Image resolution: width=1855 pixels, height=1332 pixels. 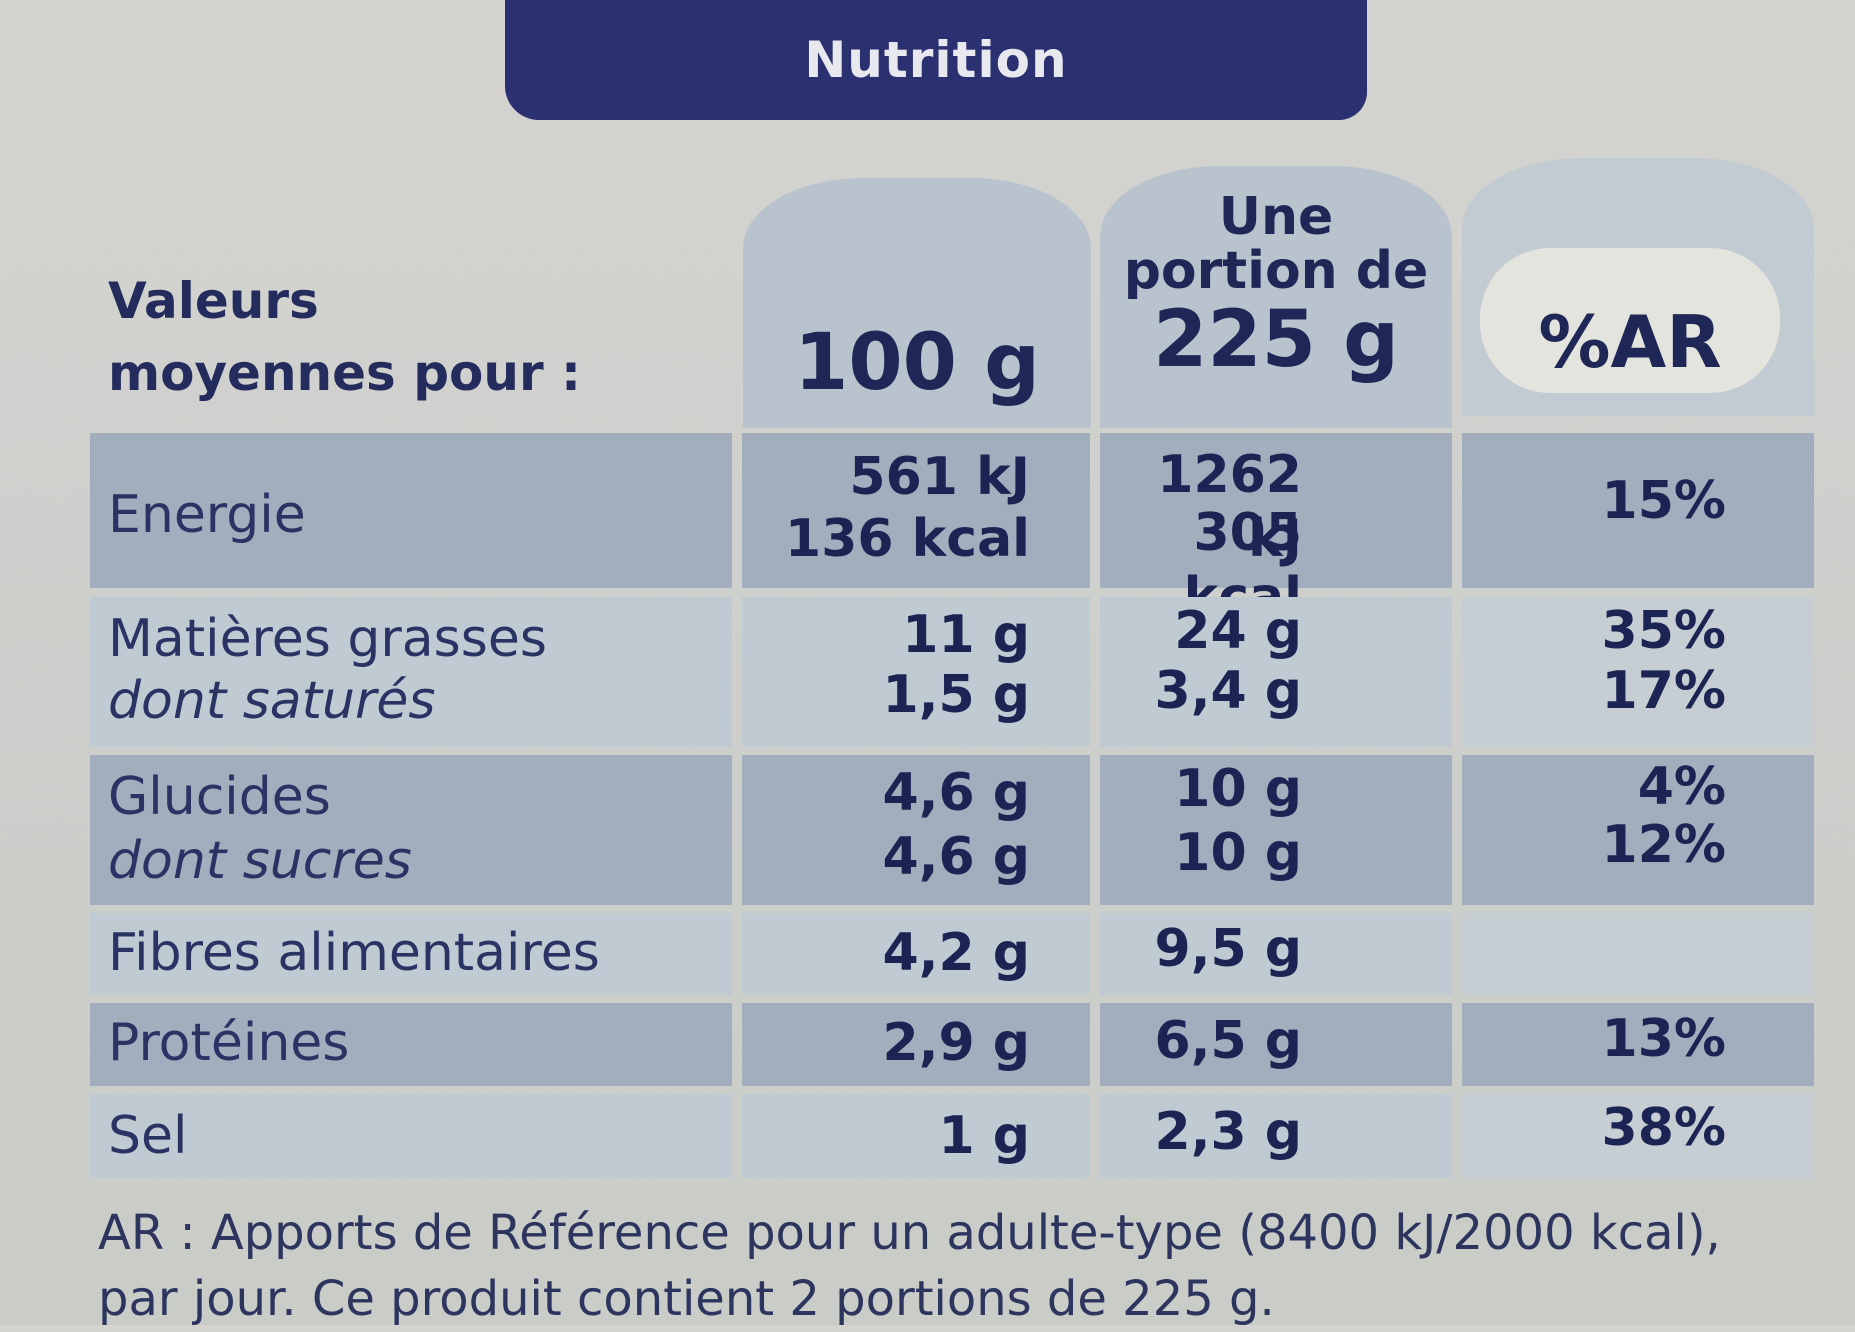 What do you see at coordinates (956, 857) in the screenshot?
I see `value-100g-sub: 4,6 g` at bounding box center [956, 857].